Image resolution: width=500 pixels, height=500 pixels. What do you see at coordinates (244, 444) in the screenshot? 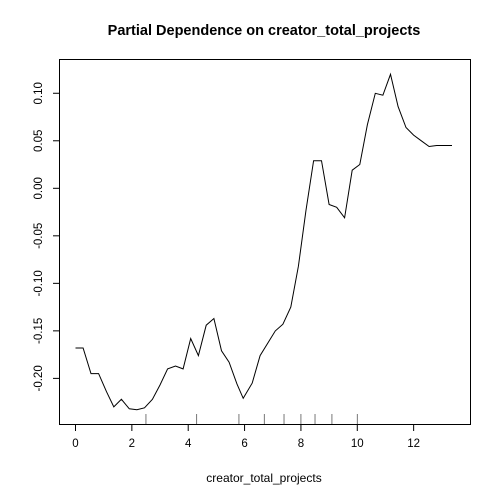
I see `x-tick-label: 6` at bounding box center [244, 444].